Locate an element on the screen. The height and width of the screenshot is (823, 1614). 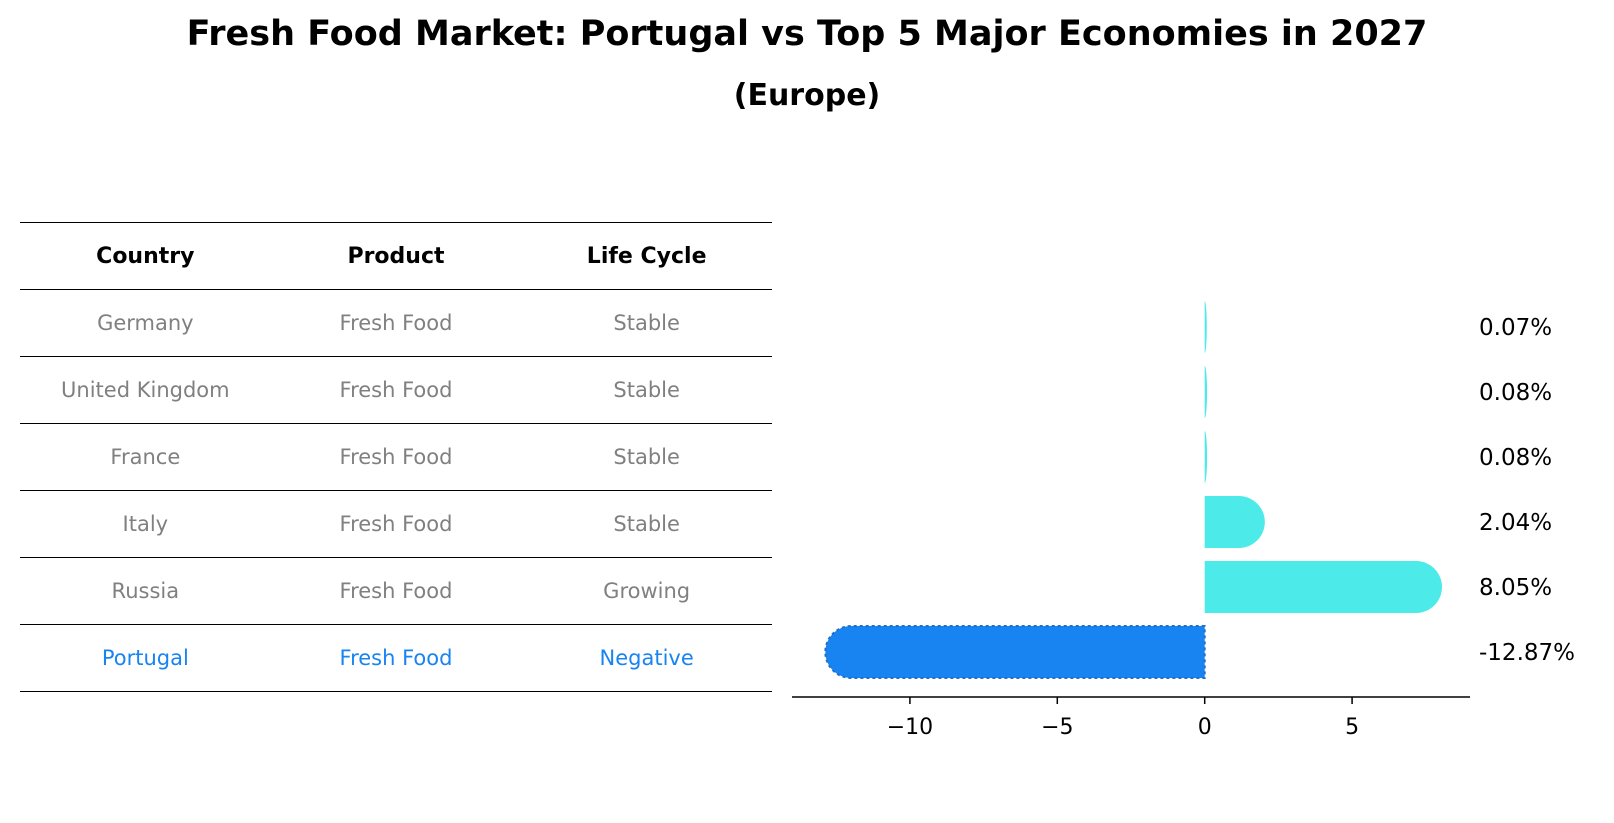
bar-value-label: 2.04% is located at coordinates (1515, 523).